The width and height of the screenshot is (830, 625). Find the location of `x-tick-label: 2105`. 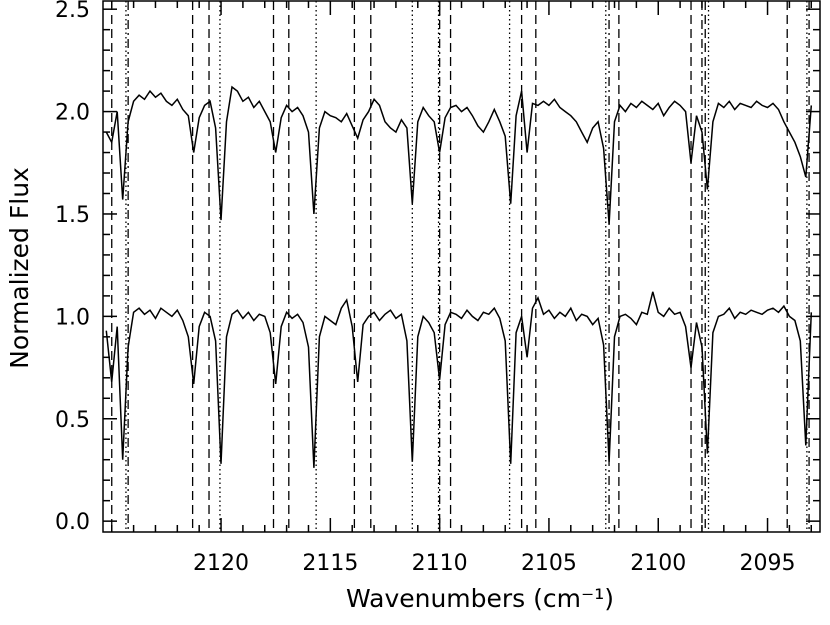

x-tick-label: 2105 is located at coordinates (549, 563).